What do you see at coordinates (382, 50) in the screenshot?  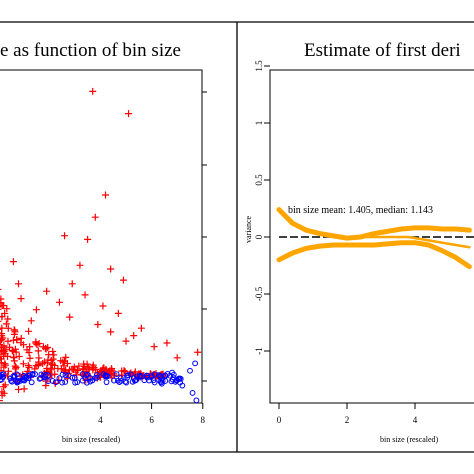 I see `right-chart-title: Estimate of first deri` at bounding box center [382, 50].